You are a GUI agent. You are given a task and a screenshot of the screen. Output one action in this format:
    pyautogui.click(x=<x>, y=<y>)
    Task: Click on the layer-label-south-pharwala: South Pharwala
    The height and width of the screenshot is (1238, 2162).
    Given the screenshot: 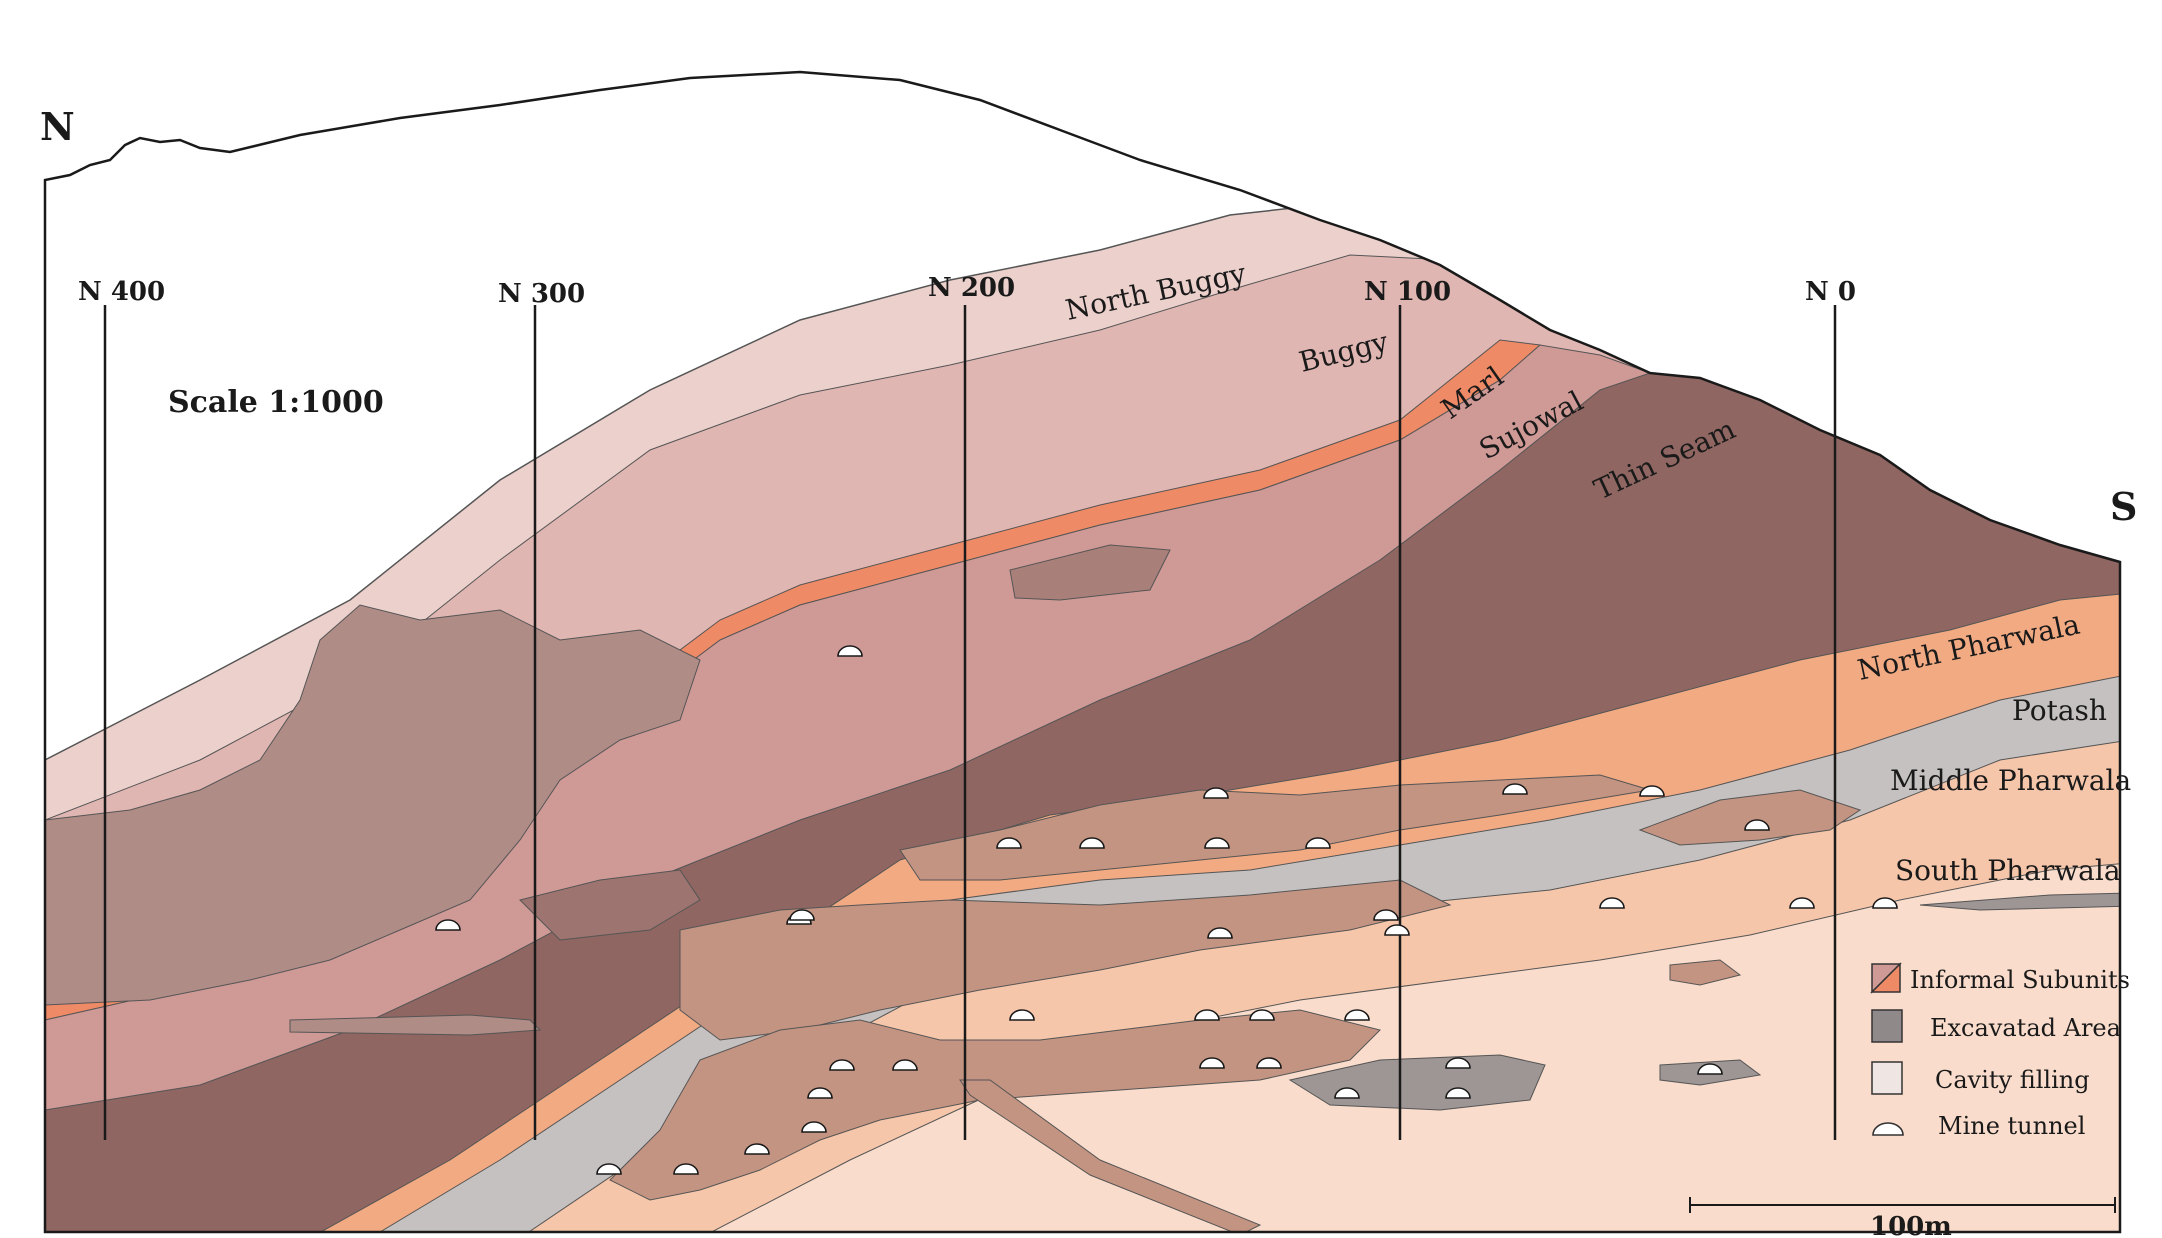 What is the action you would take?
    pyautogui.click(x=2008, y=870)
    